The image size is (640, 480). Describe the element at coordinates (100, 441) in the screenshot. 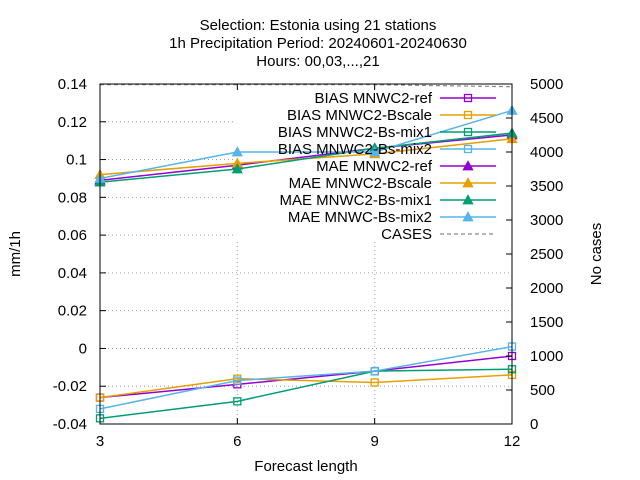

I see `x-tick-label: 3` at that location.